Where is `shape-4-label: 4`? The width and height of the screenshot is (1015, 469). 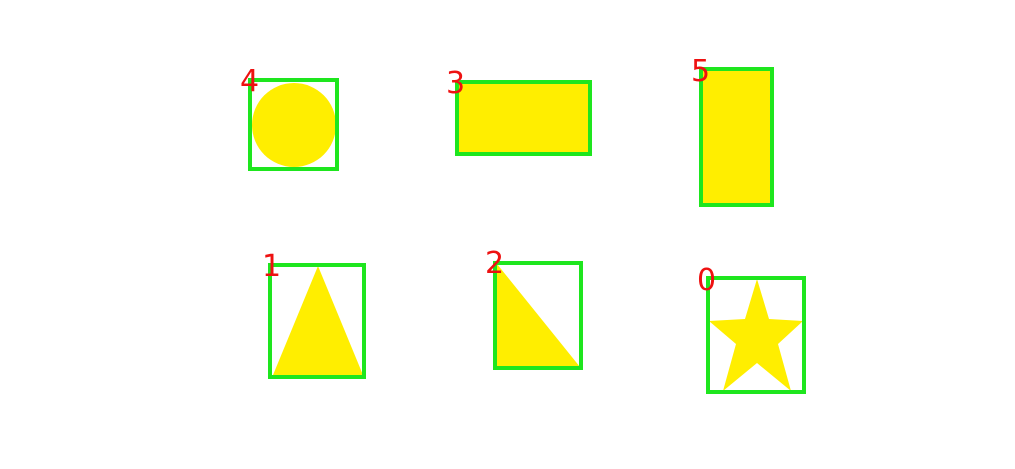 shape-4-label: 4 is located at coordinates (249, 81).